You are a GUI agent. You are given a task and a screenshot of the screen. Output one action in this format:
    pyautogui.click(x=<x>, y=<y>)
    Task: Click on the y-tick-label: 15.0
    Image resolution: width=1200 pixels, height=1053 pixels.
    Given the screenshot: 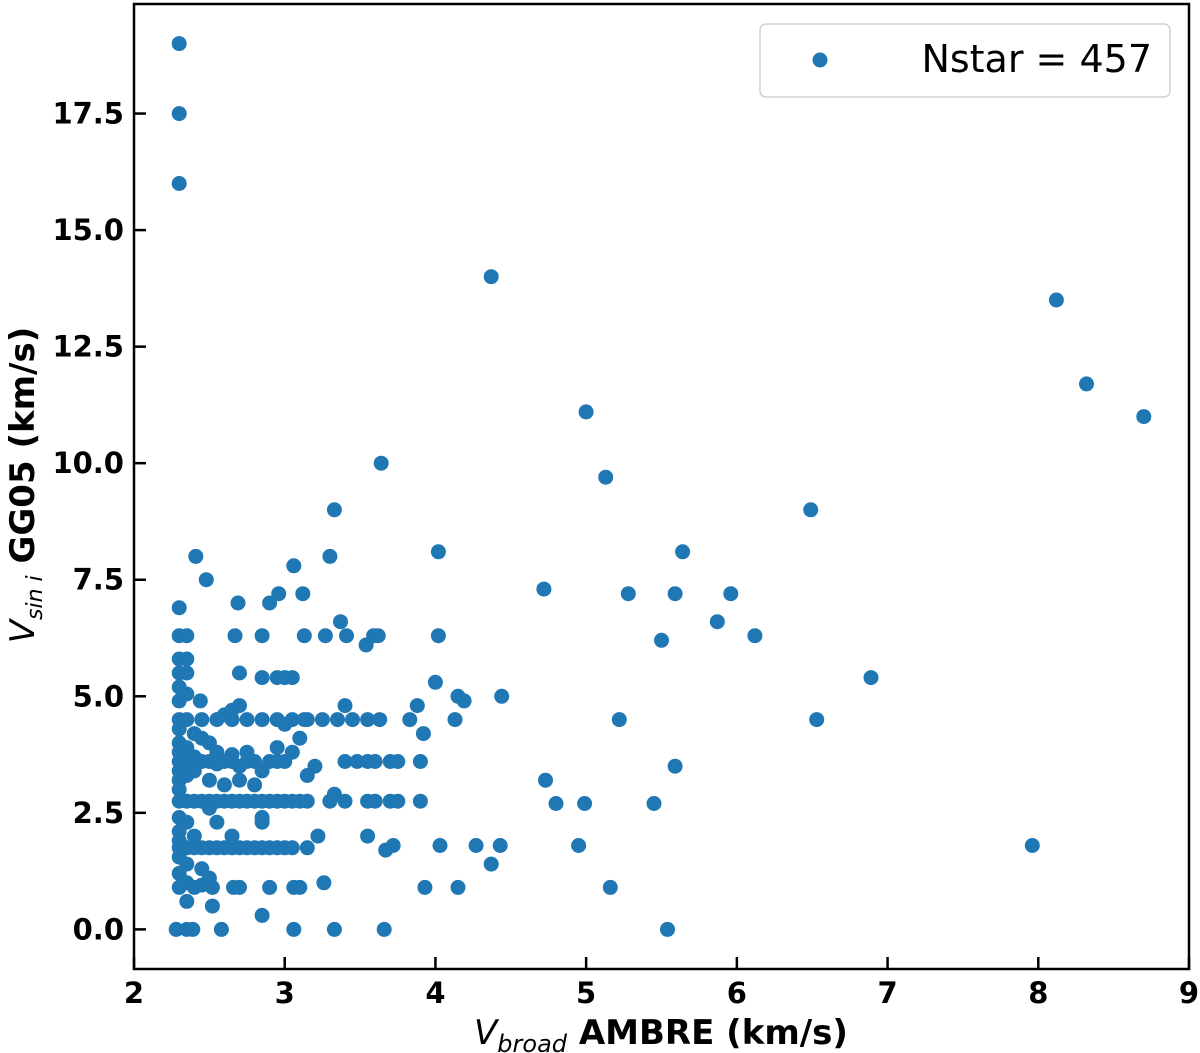 What is the action you would take?
    pyautogui.click(x=88, y=230)
    